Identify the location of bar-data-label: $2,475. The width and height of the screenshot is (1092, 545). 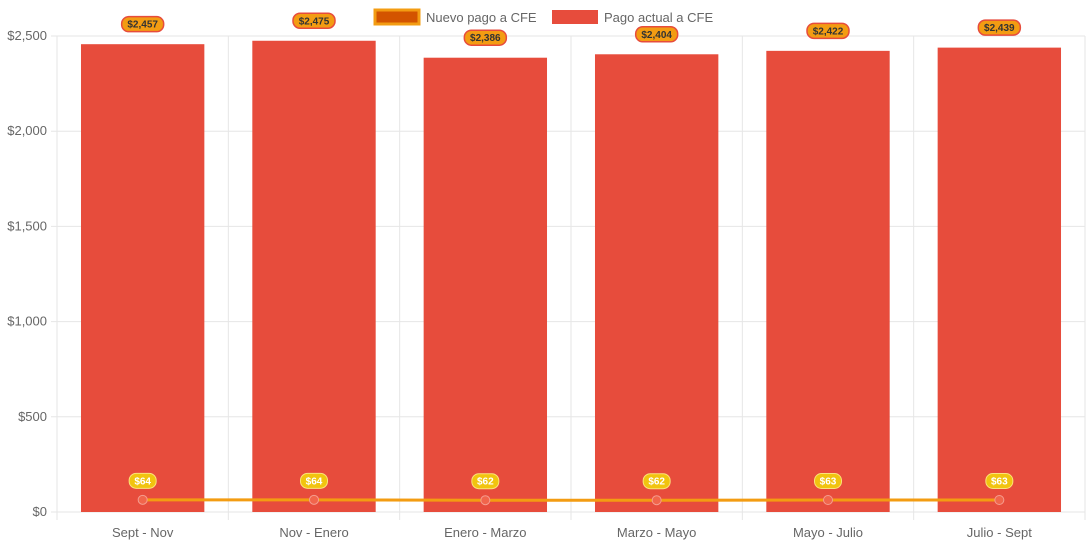
(314, 21).